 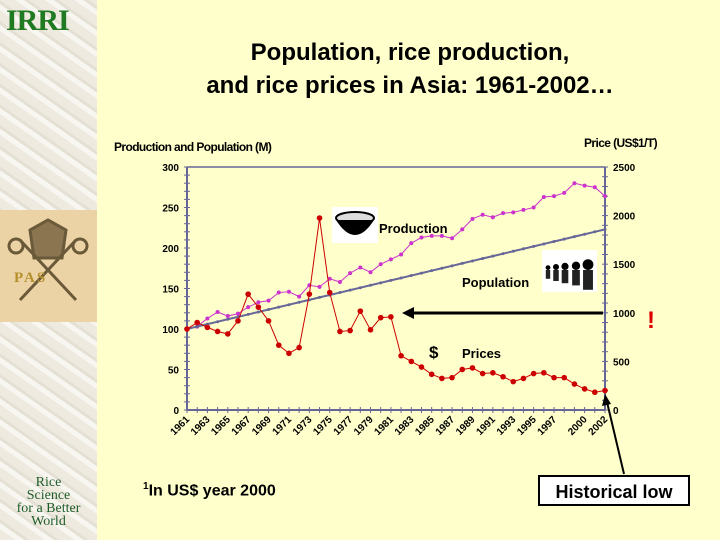 I want to click on x-tick-label: 1973, so click(x=303, y=426).